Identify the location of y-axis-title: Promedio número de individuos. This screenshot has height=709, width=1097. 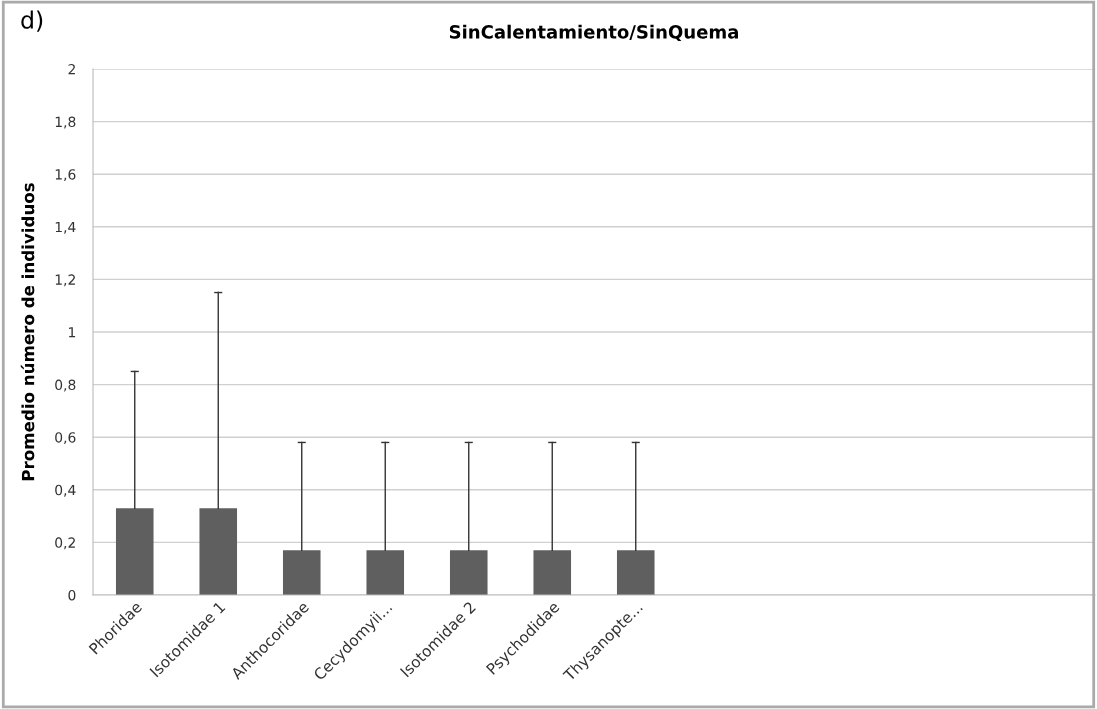
(27, 332).